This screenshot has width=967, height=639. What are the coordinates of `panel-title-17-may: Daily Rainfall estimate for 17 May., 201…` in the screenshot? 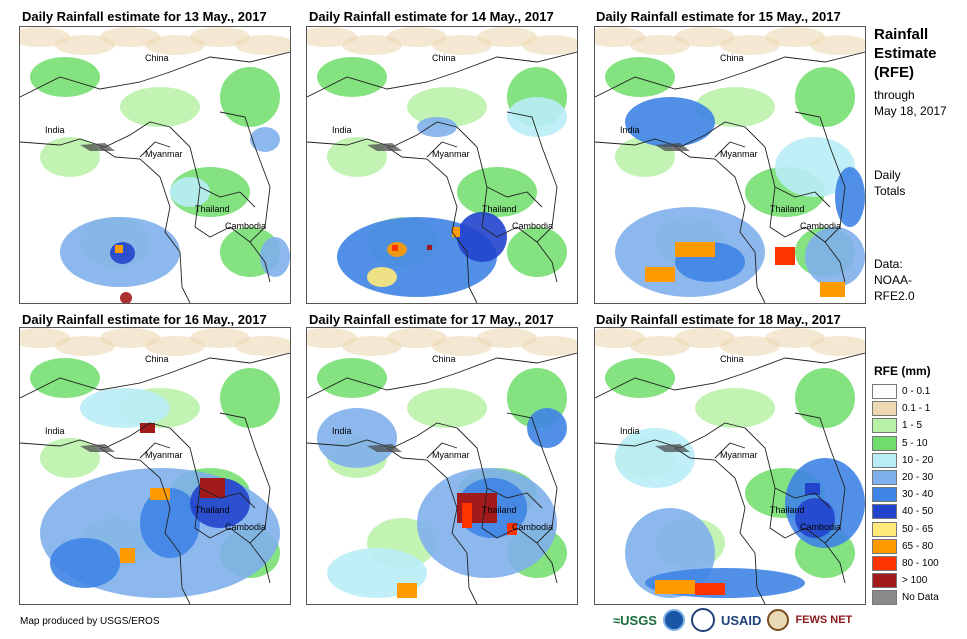 It's located at (431, 319).